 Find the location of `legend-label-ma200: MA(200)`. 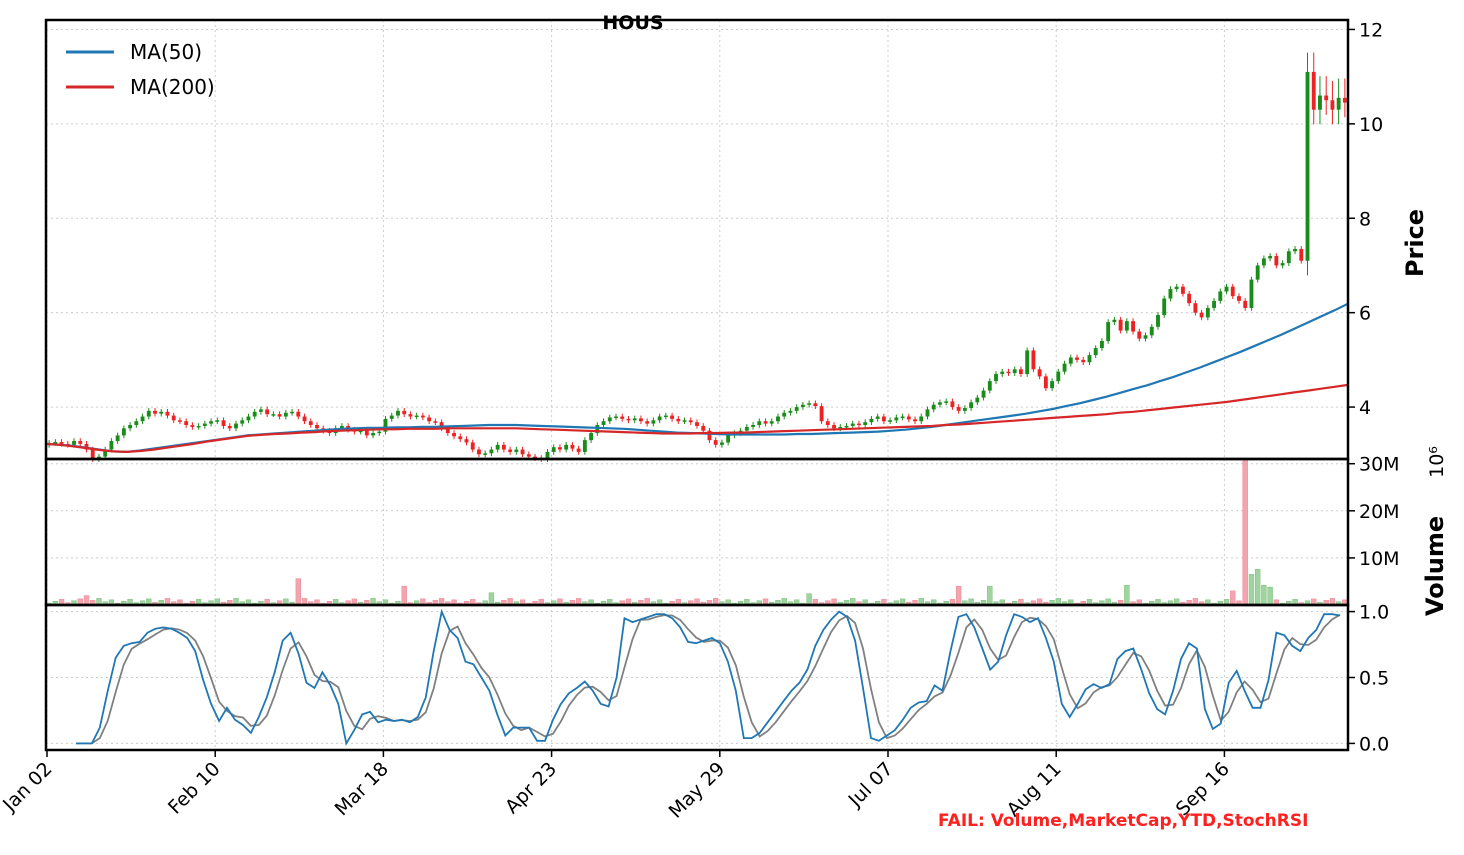

legend-label-ma200: MA(200) is located at coordinates (172, 87).